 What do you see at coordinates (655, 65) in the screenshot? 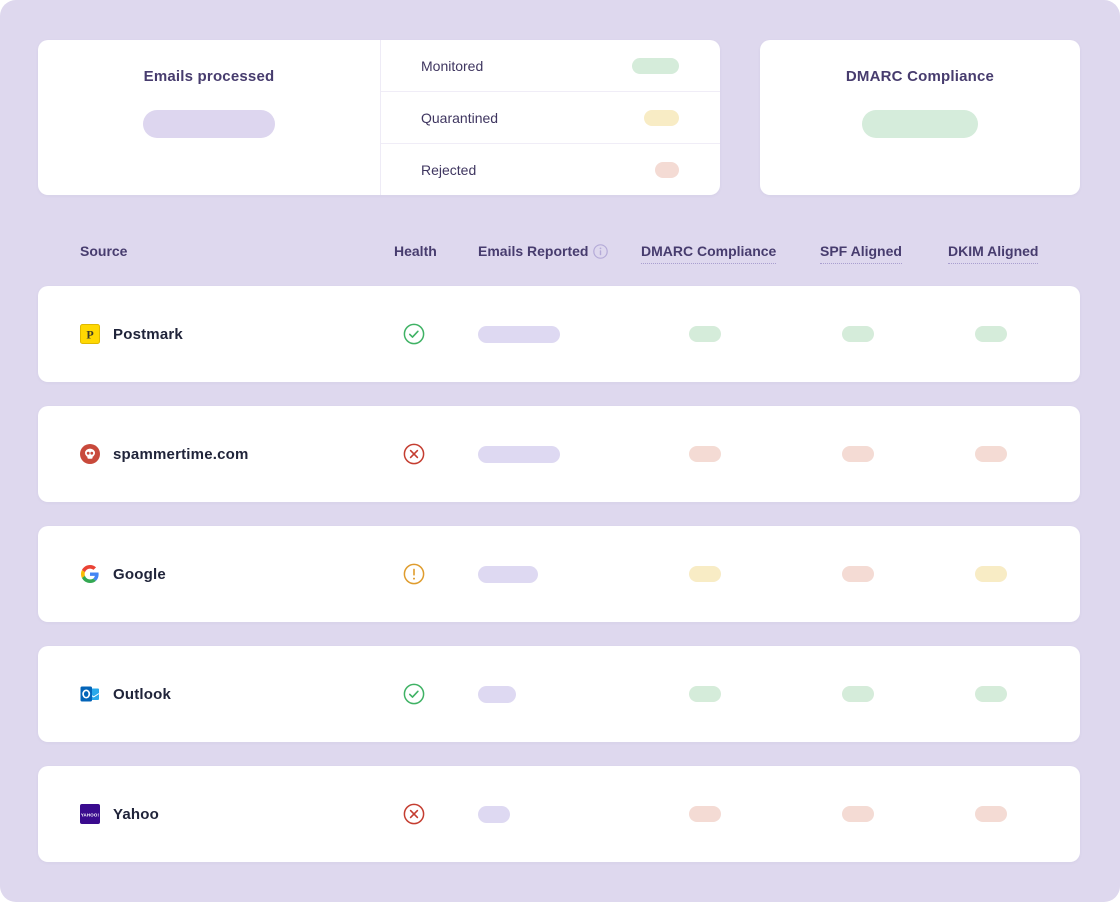
I see `monitored-value-pill` at bounding box center [655, 65].